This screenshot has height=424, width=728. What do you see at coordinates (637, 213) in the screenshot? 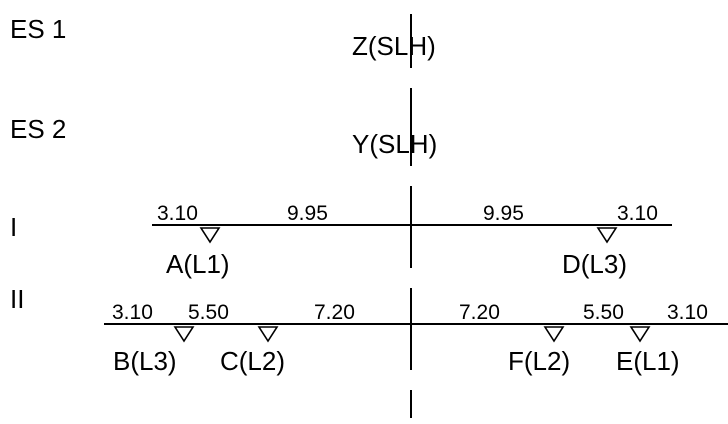
I see `dim-i-4: 3.10` at bounding box center [637, 213].